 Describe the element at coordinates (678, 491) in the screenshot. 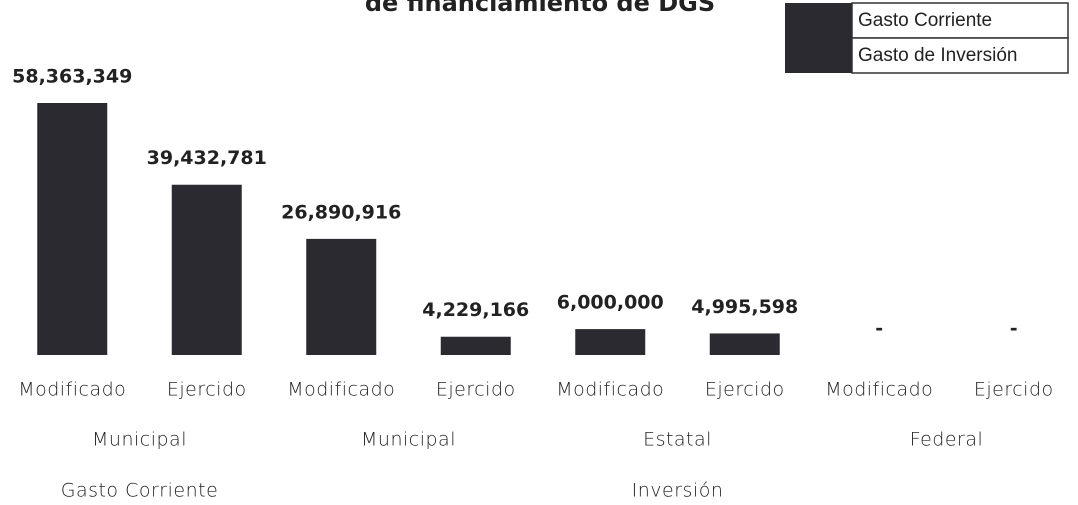

I see `group-label: Inversión` at that location.